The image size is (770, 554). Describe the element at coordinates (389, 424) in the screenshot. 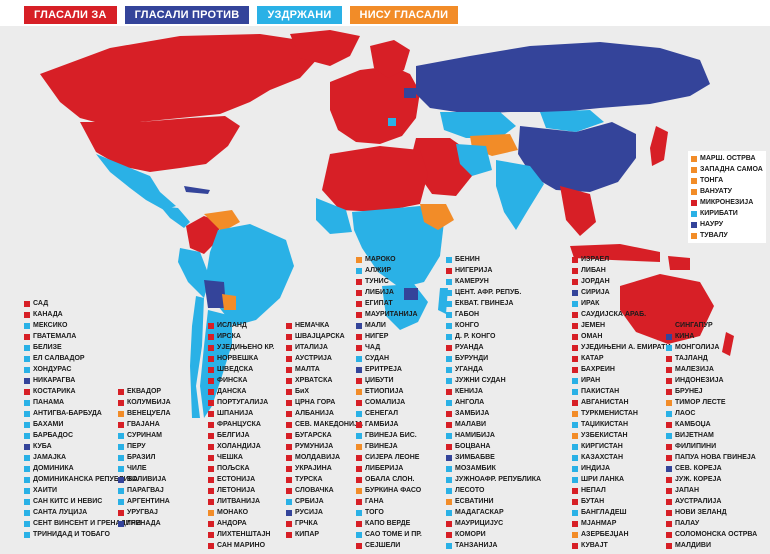

I see `country-entry: ГАМБИЈА` at that location.